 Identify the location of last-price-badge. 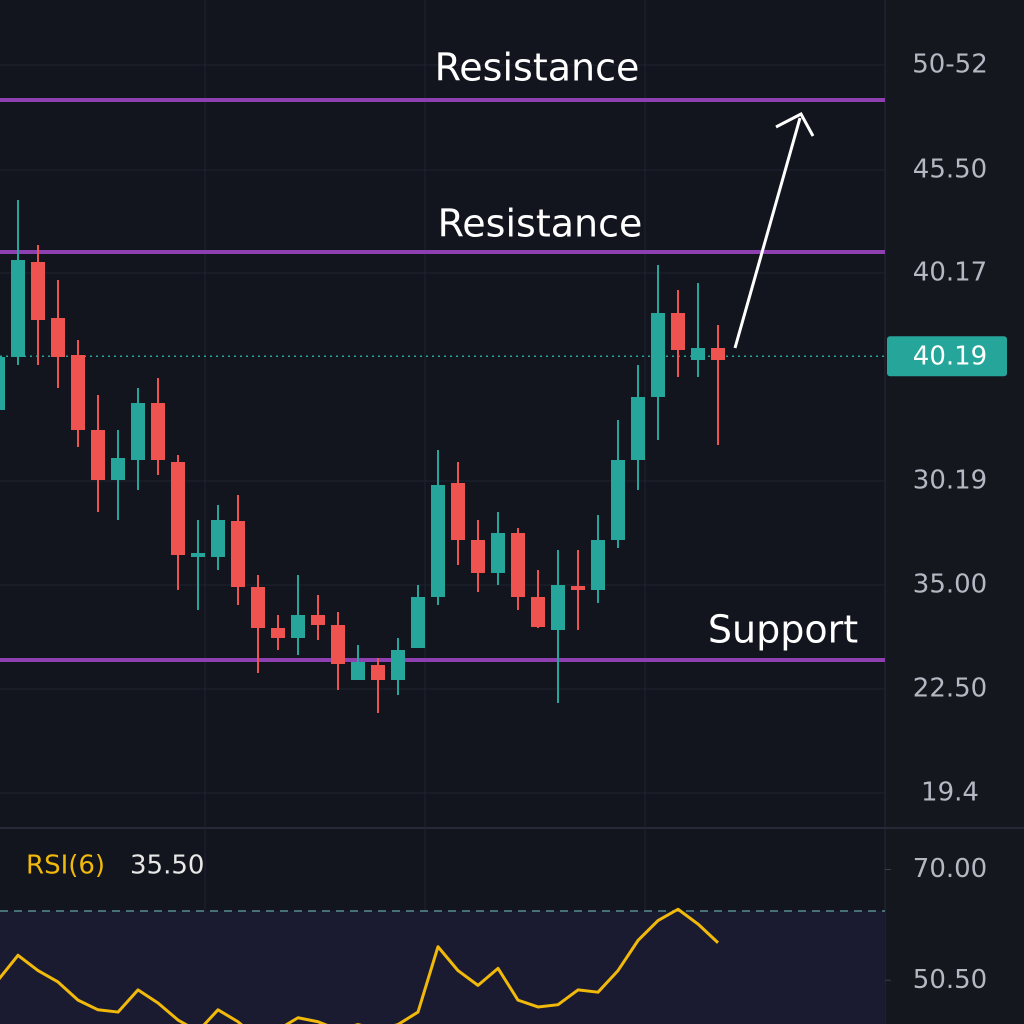
(947, 356).